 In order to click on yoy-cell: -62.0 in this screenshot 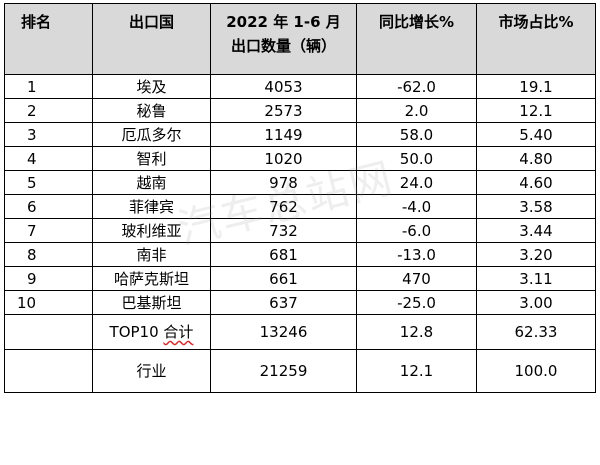, I will do `click(416, 86)`.